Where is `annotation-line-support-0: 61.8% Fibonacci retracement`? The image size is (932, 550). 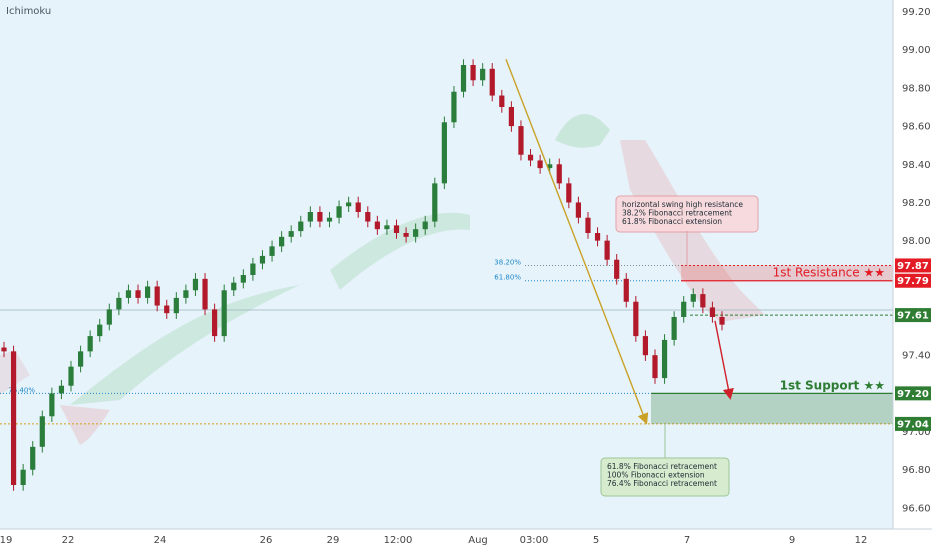 annotation-line-support-0: 61.8% Fibonacci retracement is located at coordinates (662, 466).